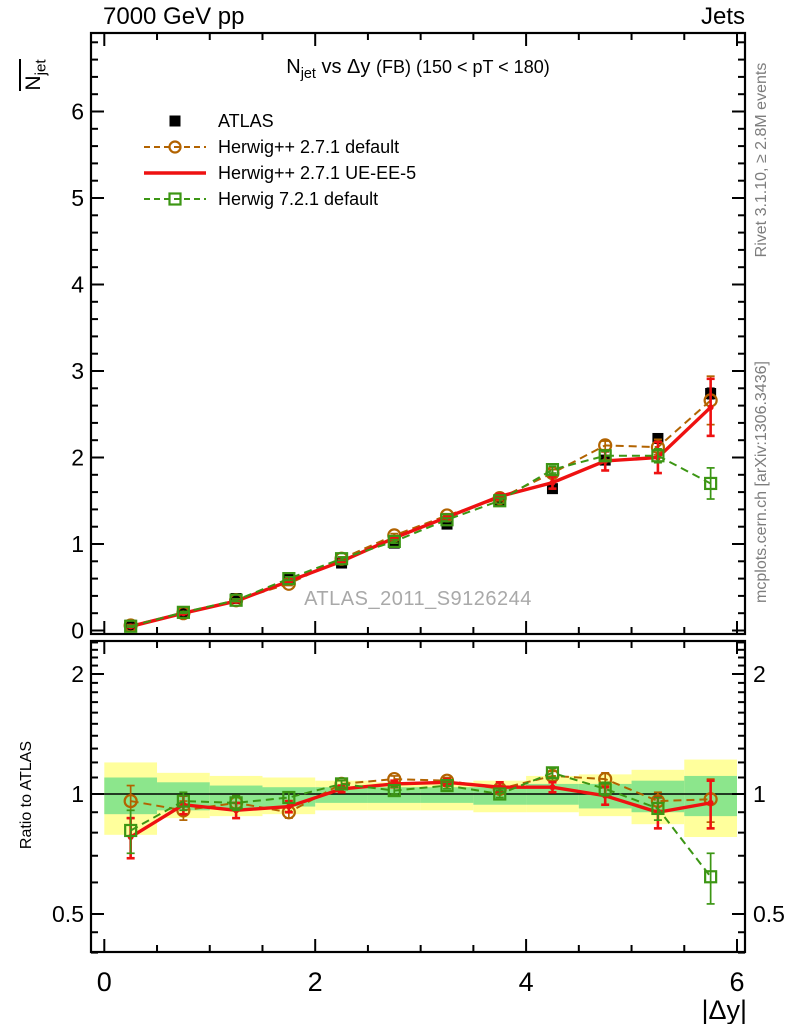 The height and width of the screenshot is (1024, 786). I want to click on legend-entry-atlas: ATLAS, so click(279, 121).